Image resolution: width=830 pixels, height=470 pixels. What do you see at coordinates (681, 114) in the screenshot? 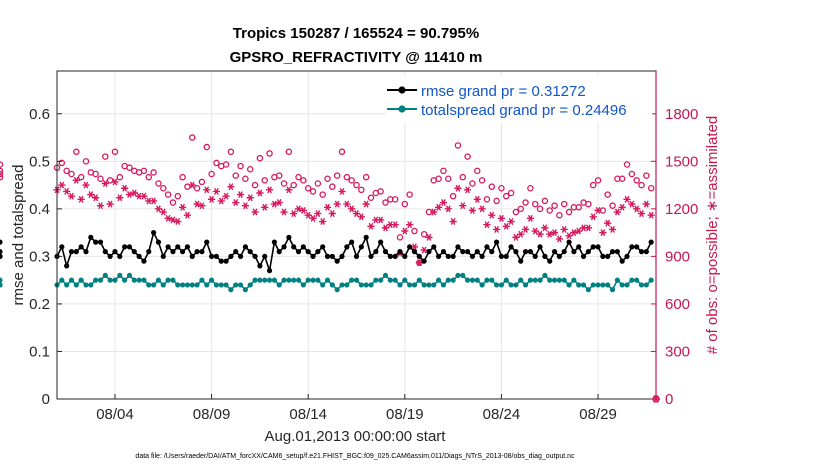
I see `y-right-tick-label: 1800` at bounding box center [681, 114].